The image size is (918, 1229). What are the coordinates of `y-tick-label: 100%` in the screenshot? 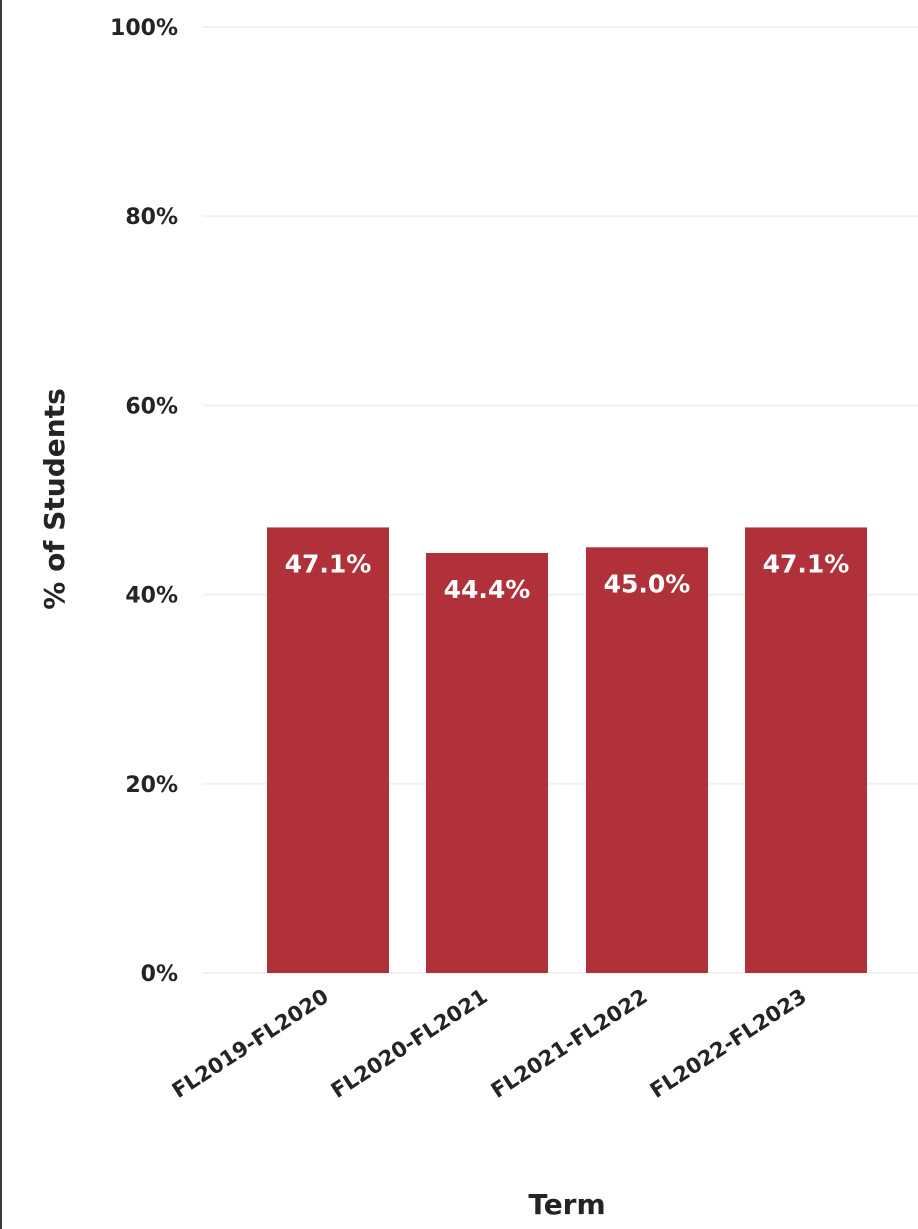 It's located at (144, 28).